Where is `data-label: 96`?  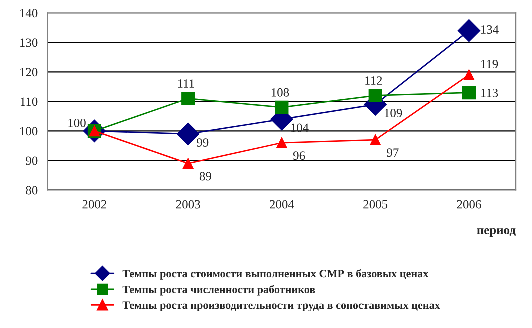 data-label: 96 is located at coordinates (299, 156).